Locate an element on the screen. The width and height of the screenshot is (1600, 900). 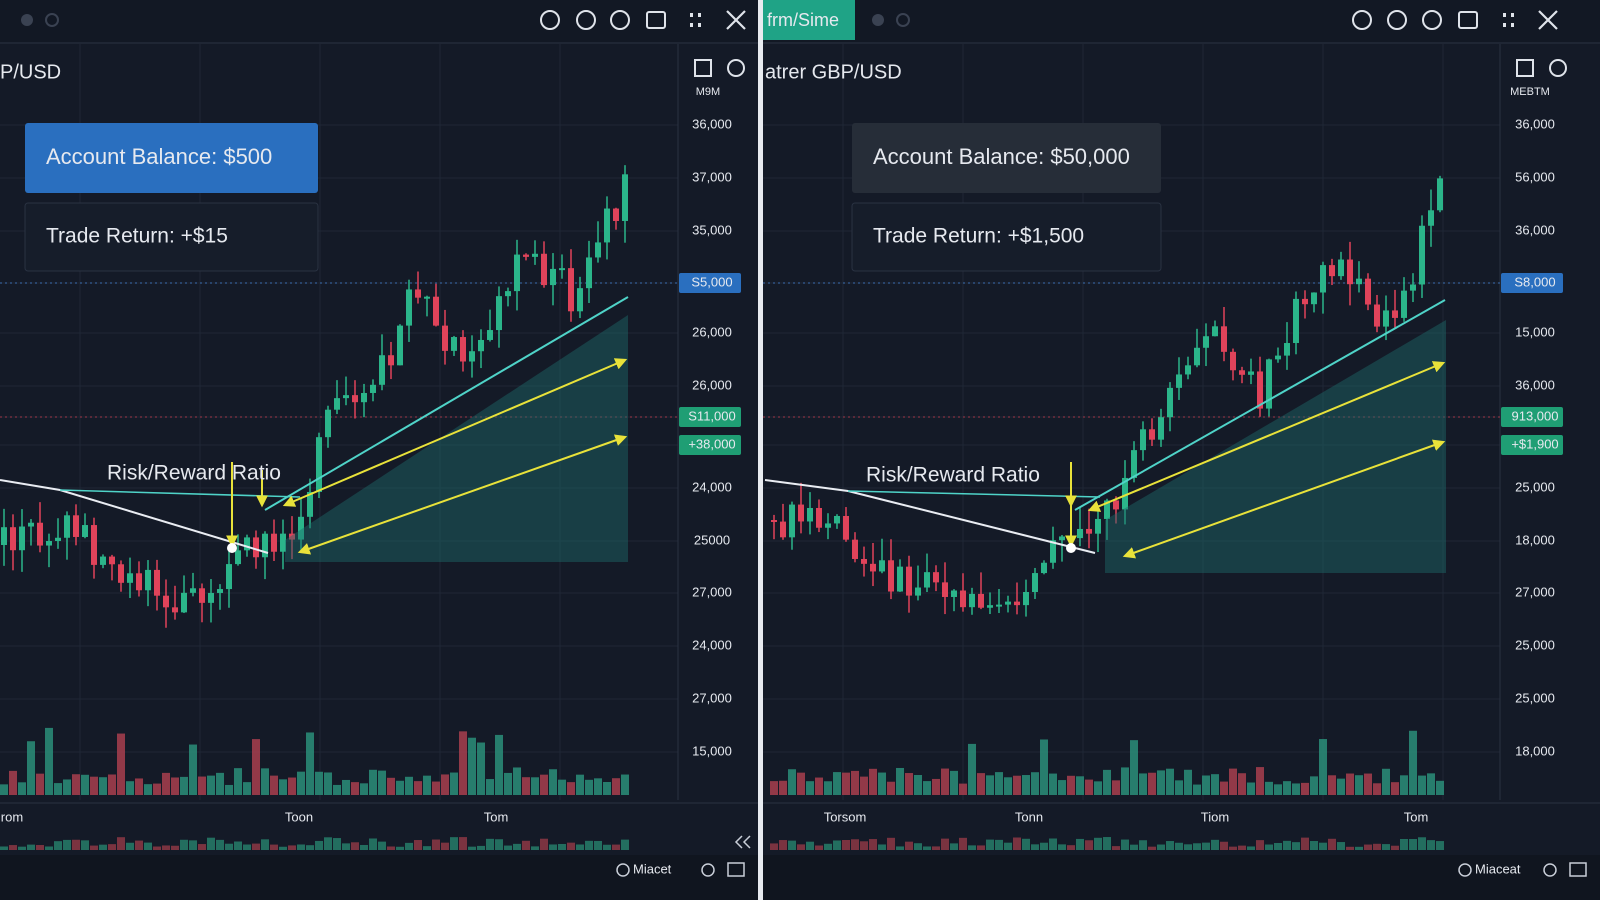
footer-text: Miacet is located at coordinates (652, 868).